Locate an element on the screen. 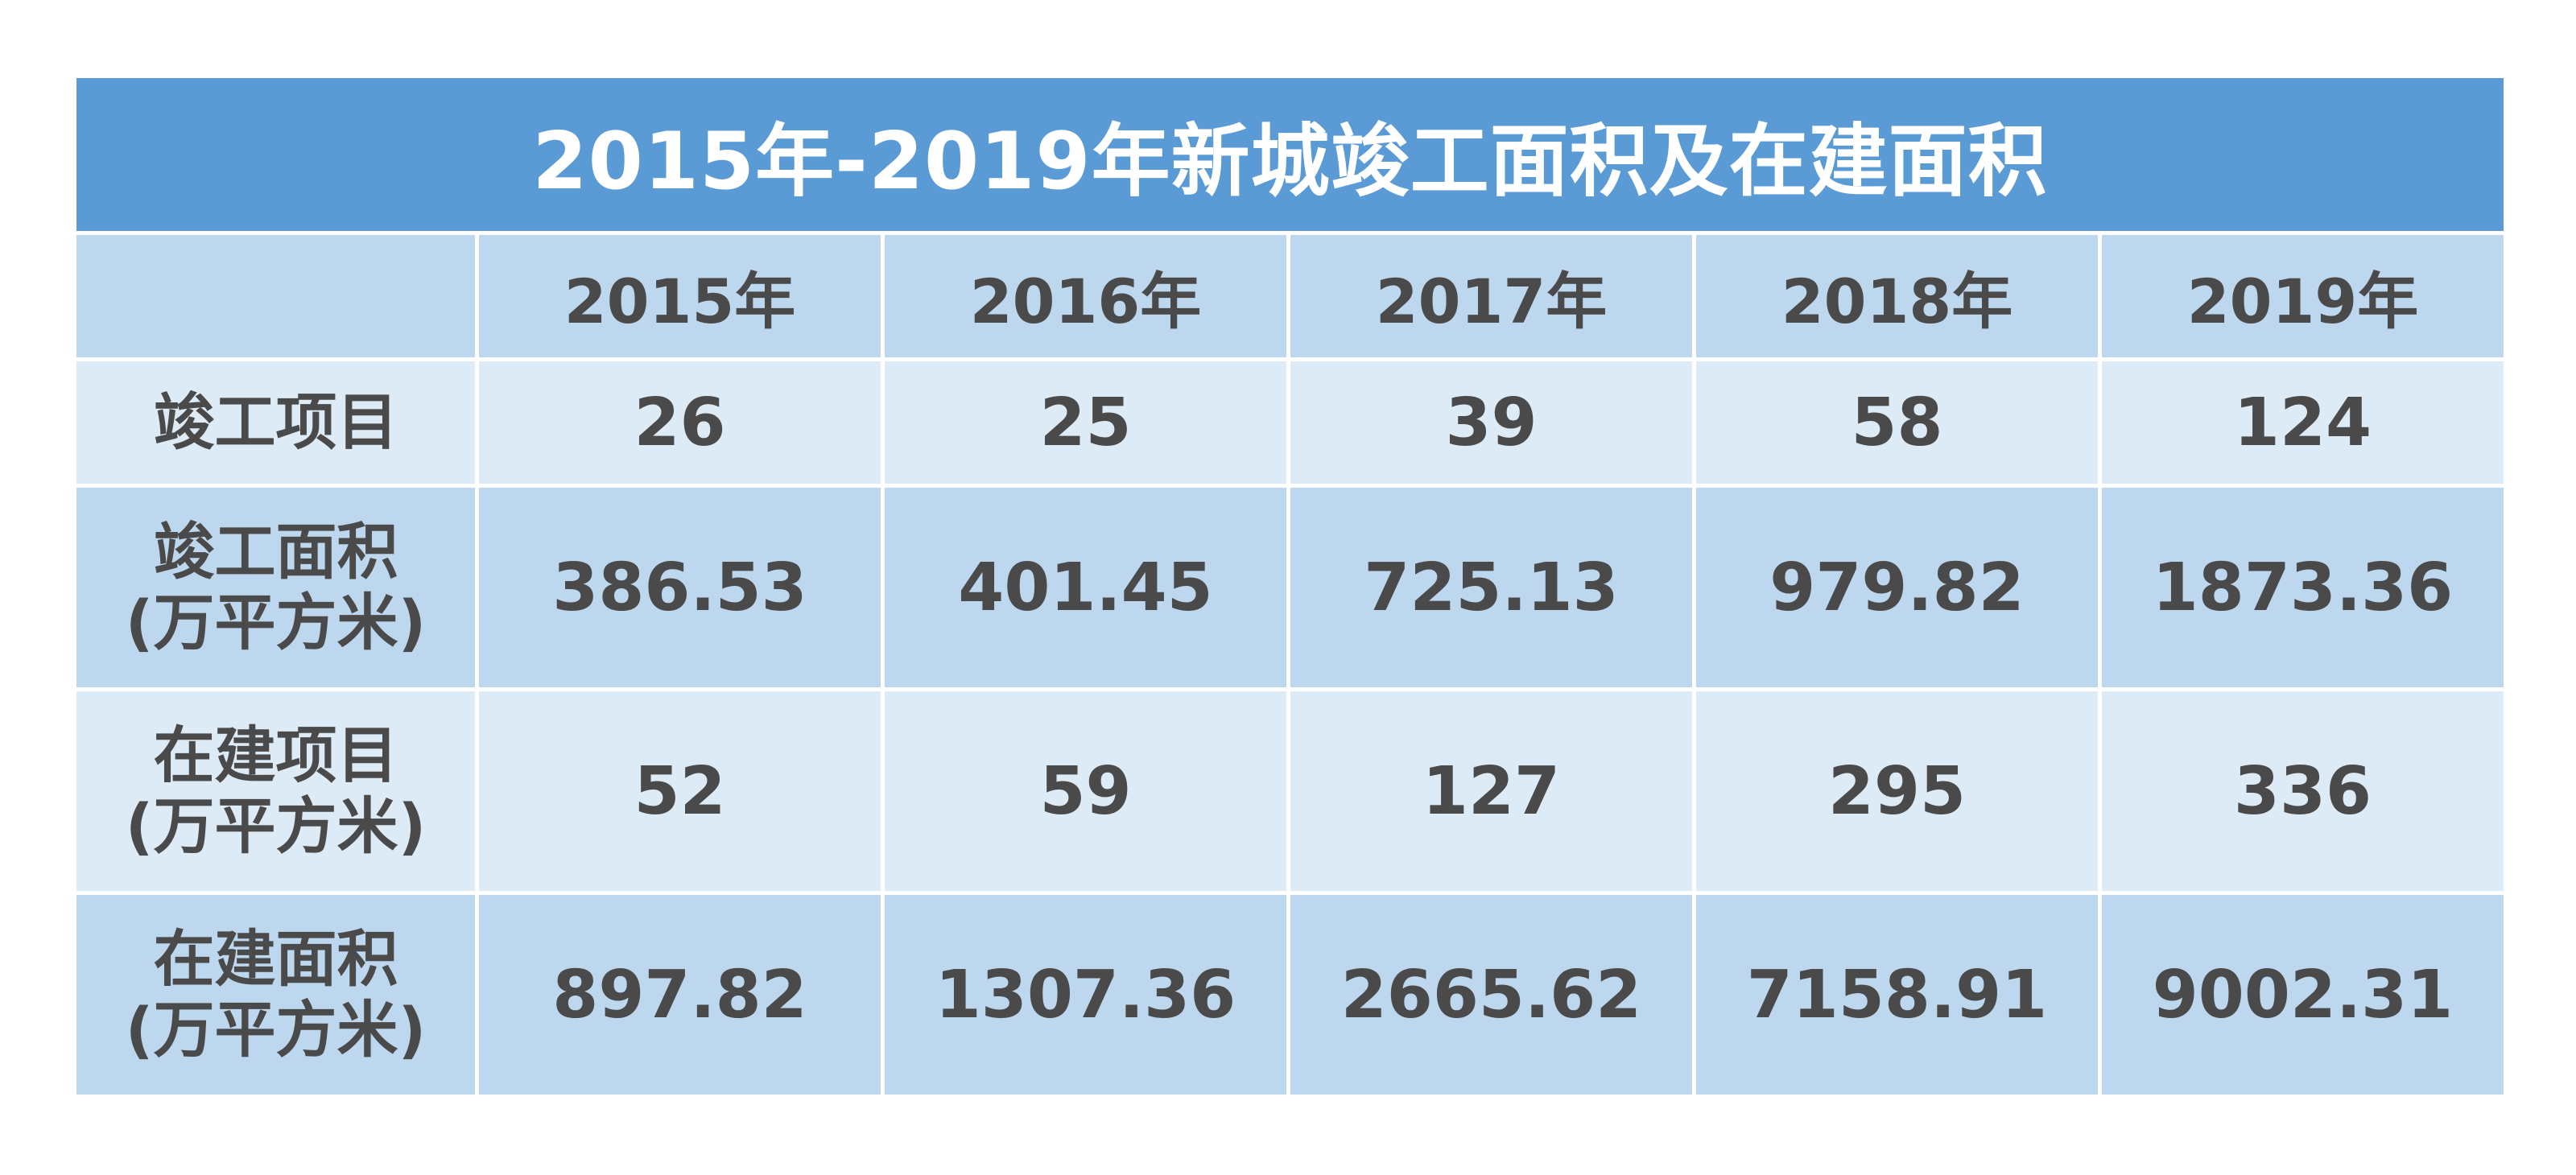 The width and height of the screenshot is (2576, 1175). table-cell: 401.45 is located at coordinates (1085, 587).